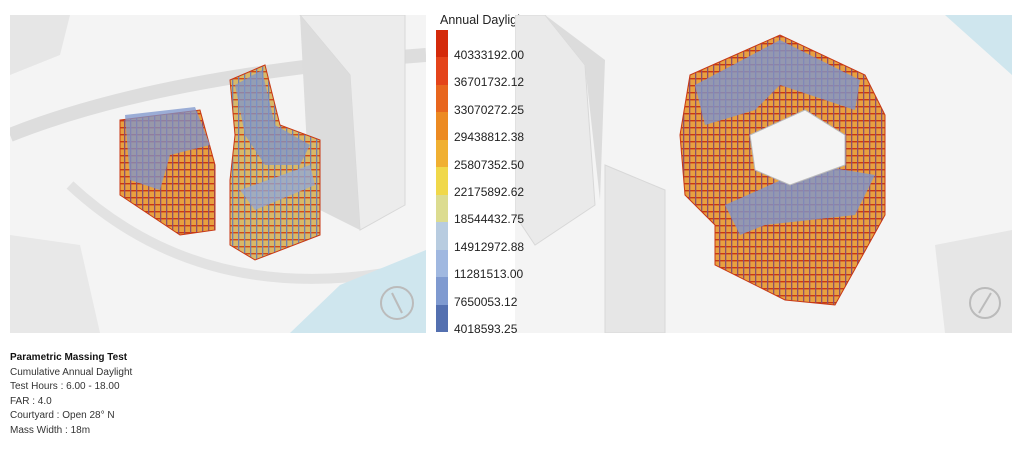 This screenshot has width=1024, height=457. I want to click on legend-label: 25807352.50, so click(489, 164).